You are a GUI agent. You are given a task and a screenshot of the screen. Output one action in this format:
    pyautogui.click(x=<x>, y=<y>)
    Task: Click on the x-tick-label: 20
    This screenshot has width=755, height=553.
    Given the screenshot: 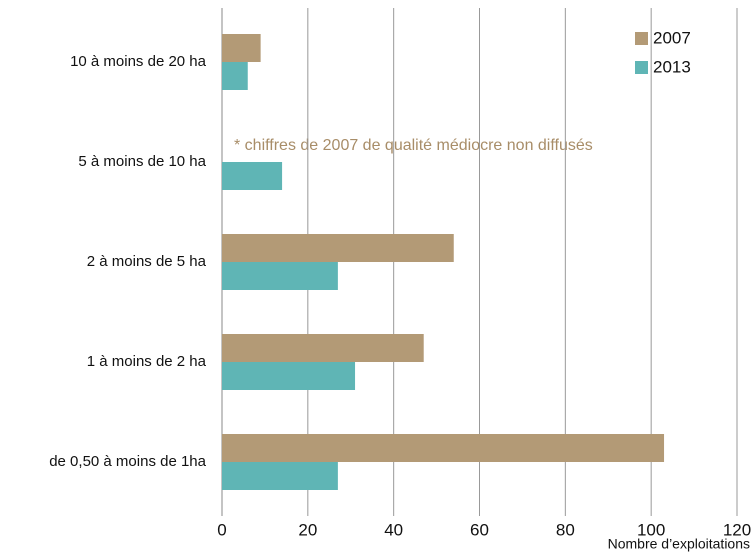 What is the action you would take?
    pyautogui.click(x=307, y=529)
    